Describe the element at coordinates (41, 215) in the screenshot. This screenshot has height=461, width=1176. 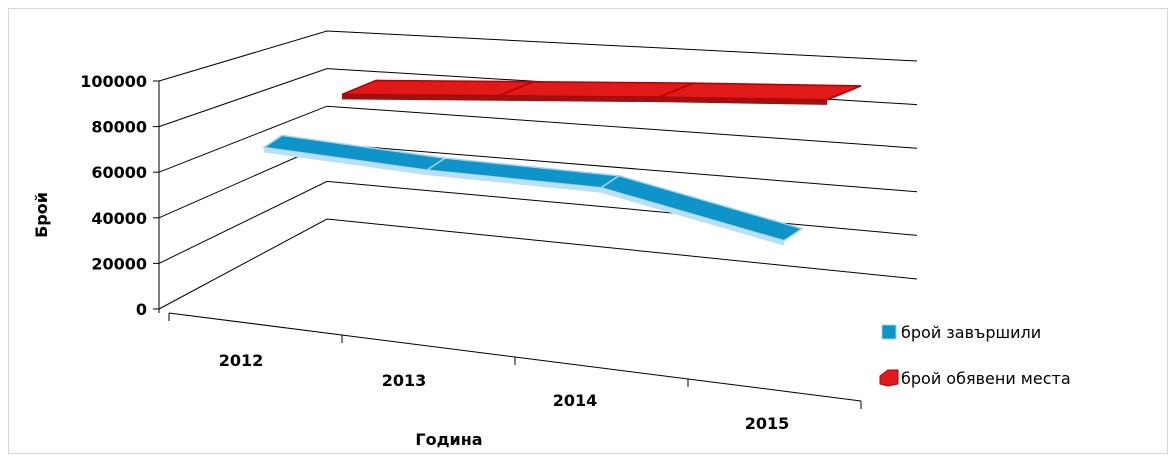
I see `y-axis-title: Брой` at that location.